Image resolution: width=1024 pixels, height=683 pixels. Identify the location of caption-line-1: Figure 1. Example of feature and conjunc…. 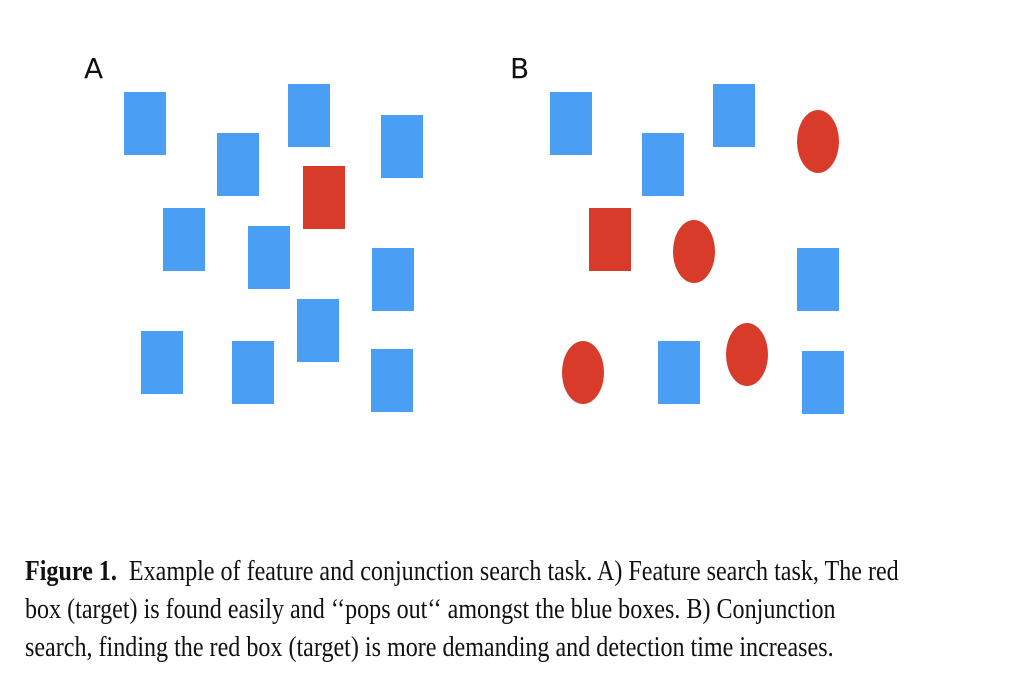
(462, 572).